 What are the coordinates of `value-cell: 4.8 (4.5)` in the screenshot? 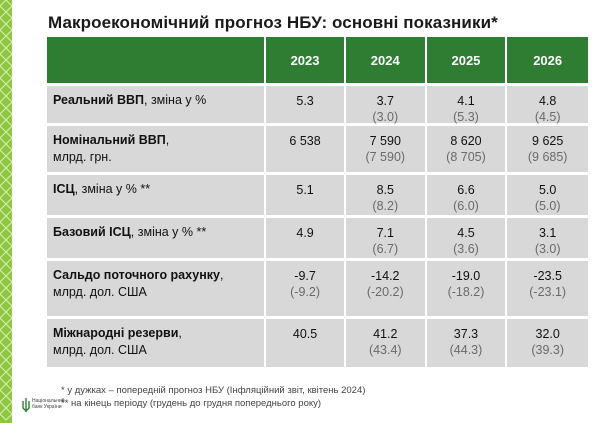 It's located at (546, 105).